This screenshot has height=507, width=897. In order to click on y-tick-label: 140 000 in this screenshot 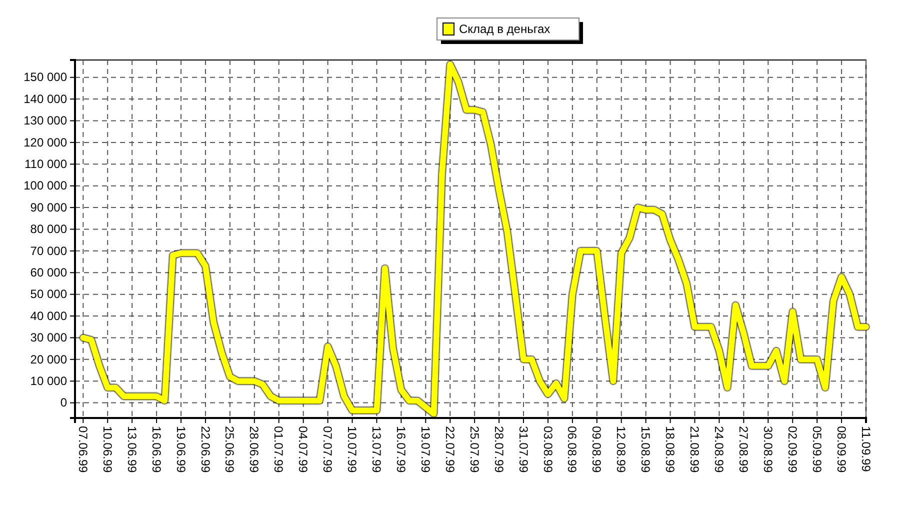, I will do `click(46, 99)`.